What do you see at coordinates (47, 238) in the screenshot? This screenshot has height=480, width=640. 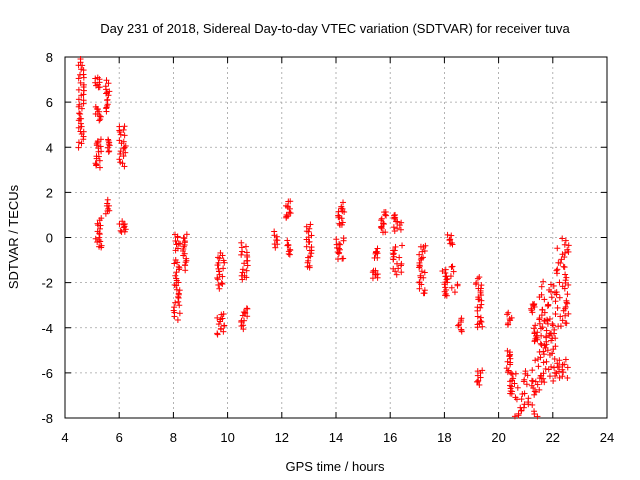 I see `y-tick-labels: -8 -6 -4 -2 0 2 4 6 8` at bounding box center [47, 238].